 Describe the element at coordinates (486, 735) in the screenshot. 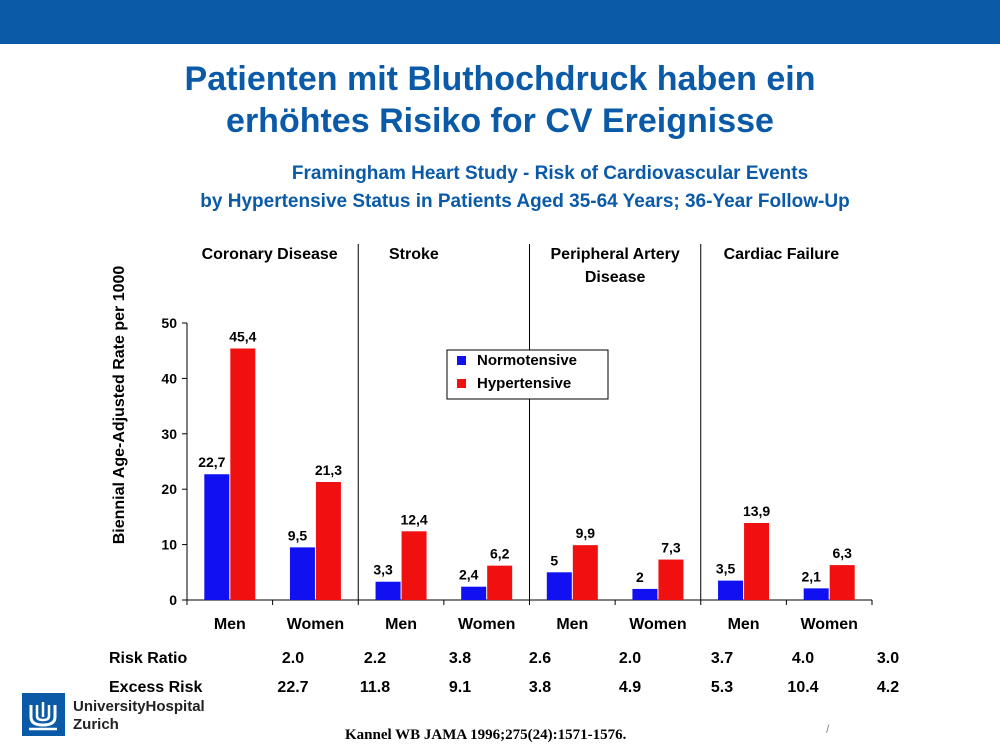

I see `citation: Kannel WB JAMA 1996;275(24):1571-1576.` at that location.